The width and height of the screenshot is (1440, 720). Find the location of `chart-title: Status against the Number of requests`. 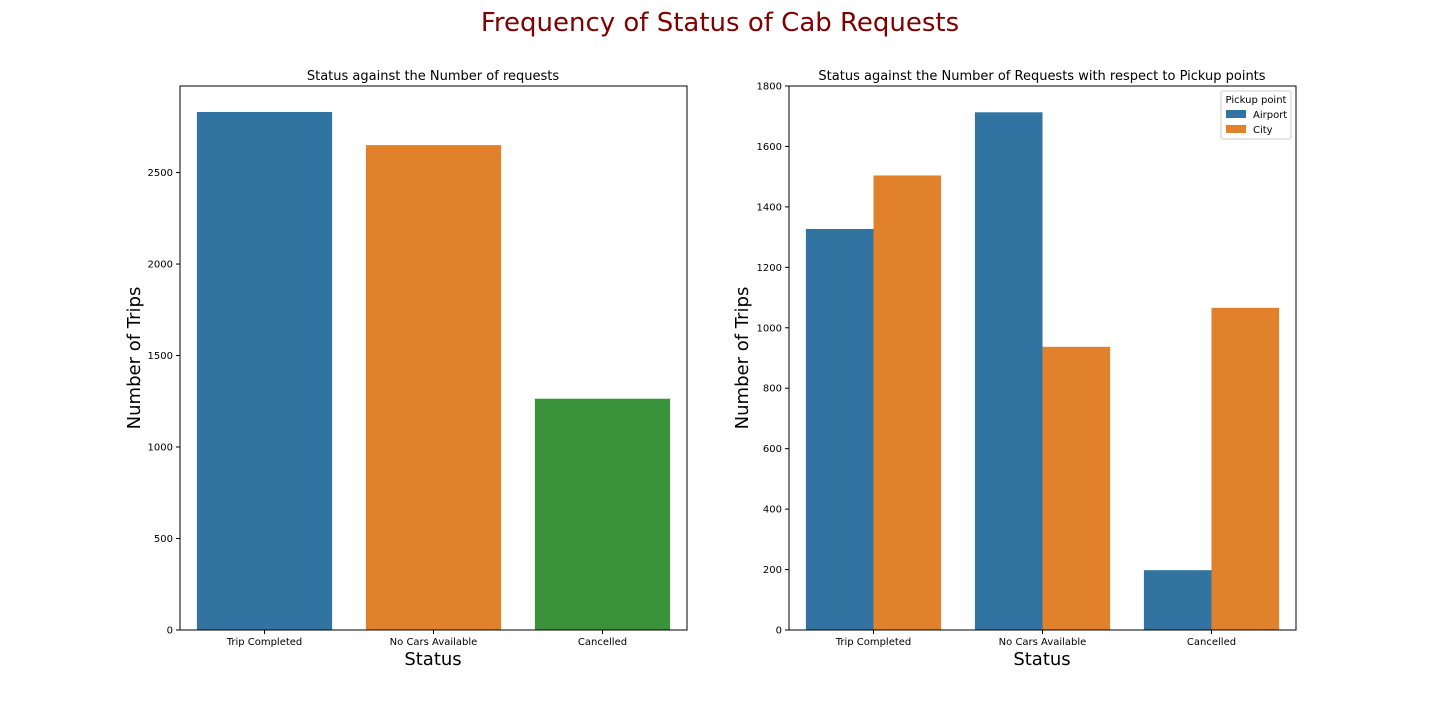

chart-title: Status against the Number of requests is located at coordinates (433, 76).